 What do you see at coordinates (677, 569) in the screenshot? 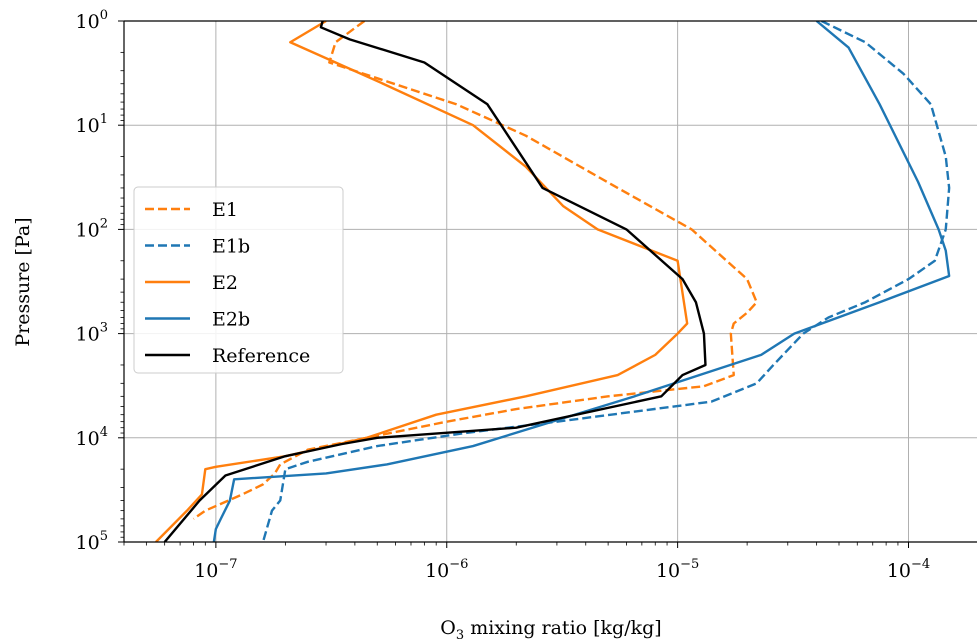
I see `x-tick-label: 10⁻⁵` at bounding box center [677, 569].